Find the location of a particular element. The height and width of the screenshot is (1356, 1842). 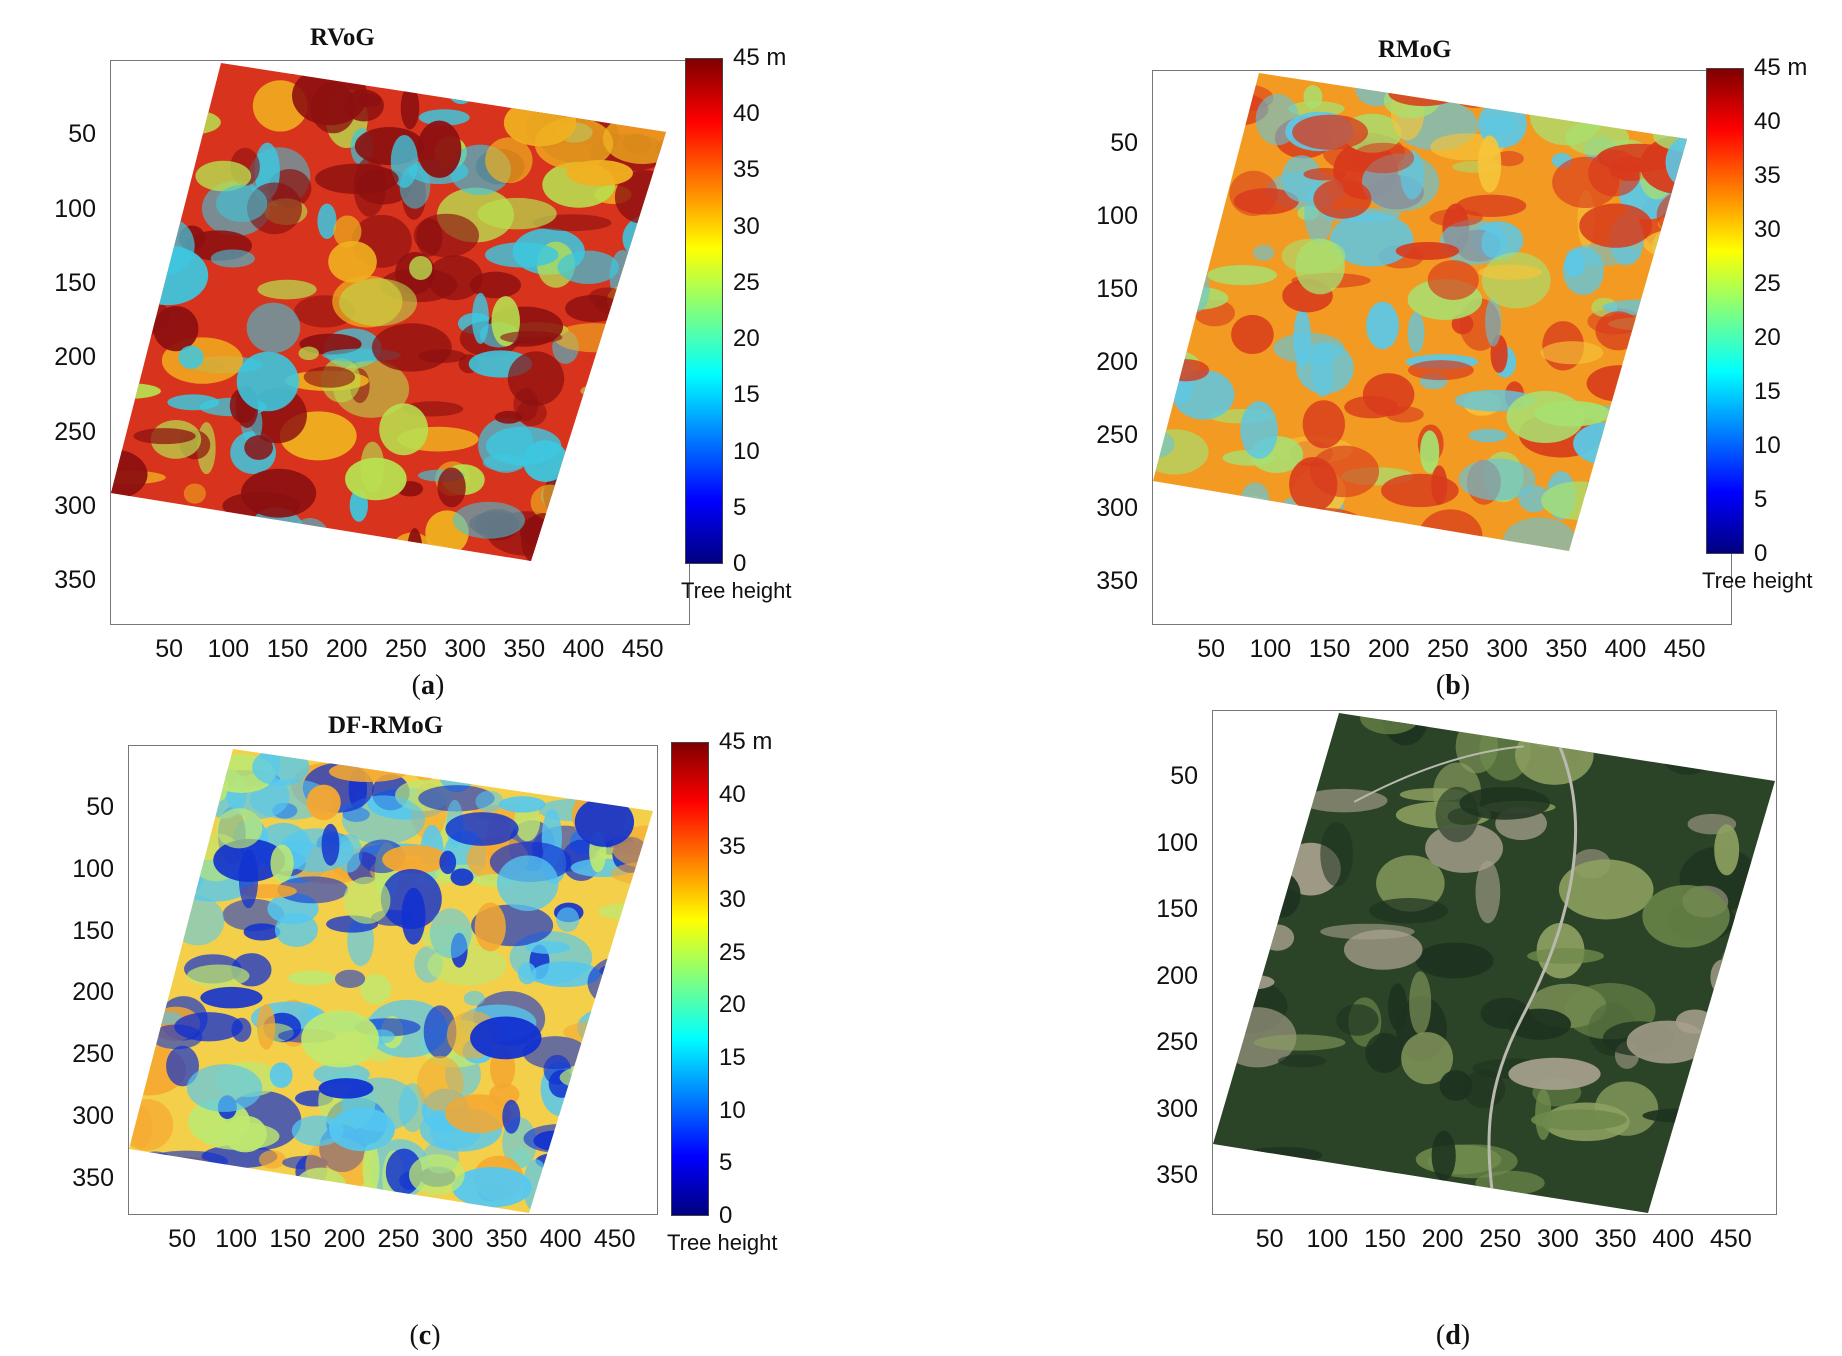

subfigure-caption: (b) is located at coordinates (1453, 685).